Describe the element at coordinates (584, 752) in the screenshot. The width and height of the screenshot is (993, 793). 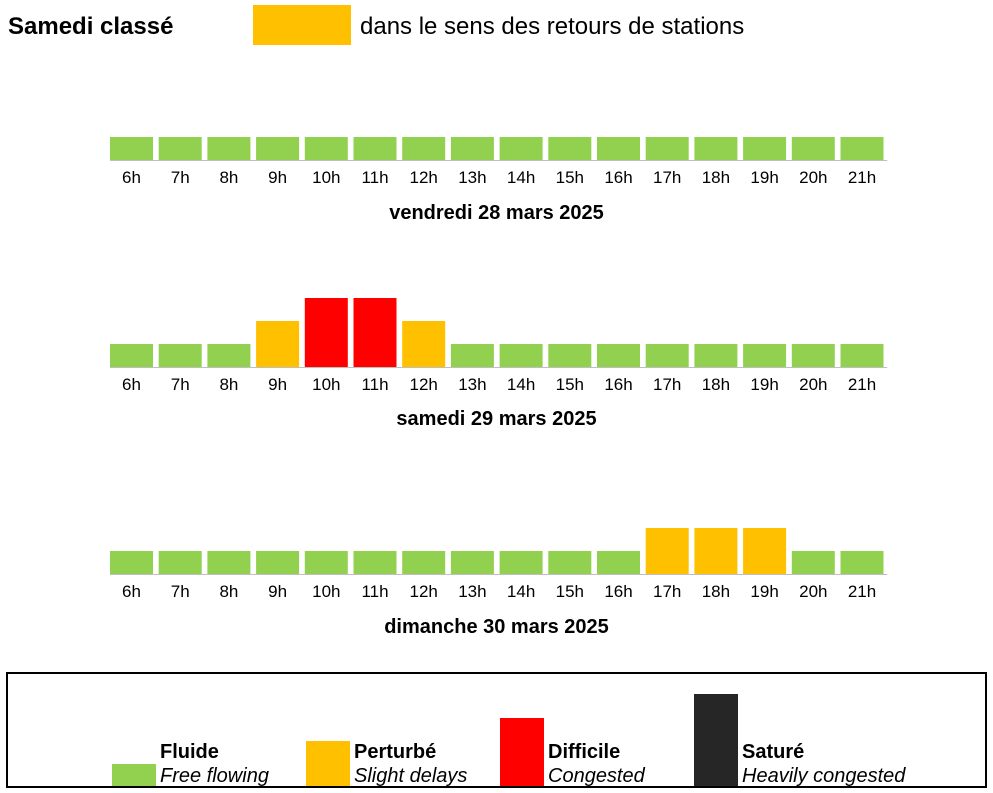
I see `legend-label: Difficile` at that location.